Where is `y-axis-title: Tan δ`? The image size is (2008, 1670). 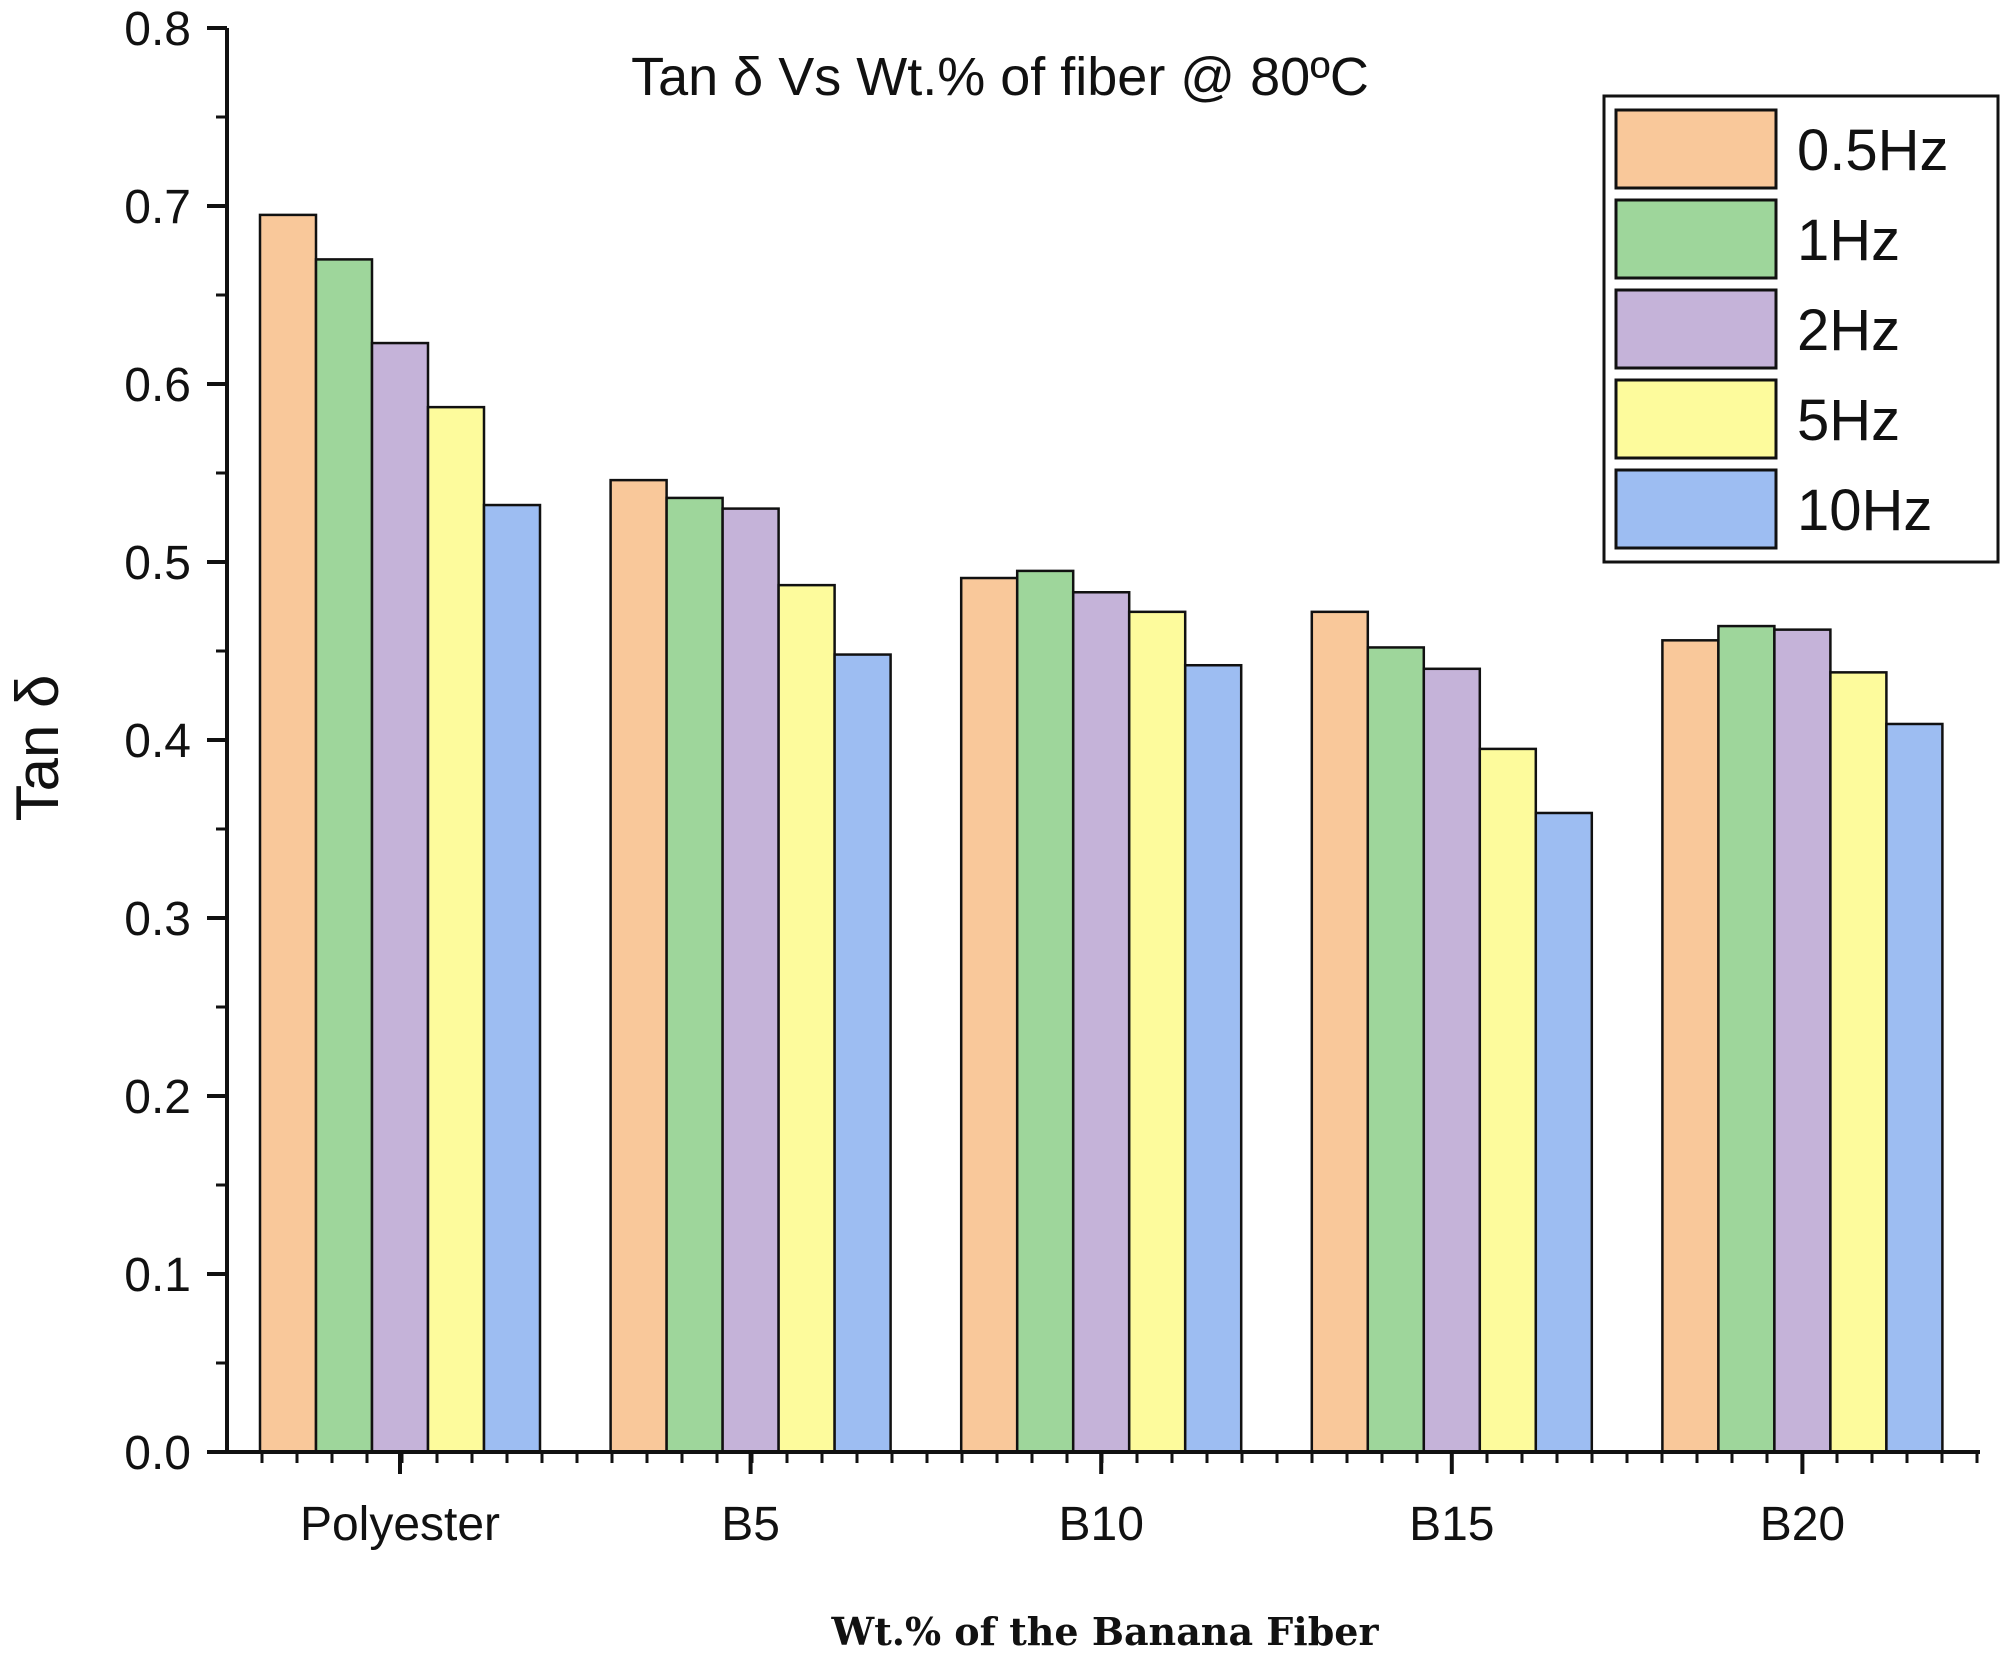 y-axis-title: Tan δ is located at coordinates (37, 748).